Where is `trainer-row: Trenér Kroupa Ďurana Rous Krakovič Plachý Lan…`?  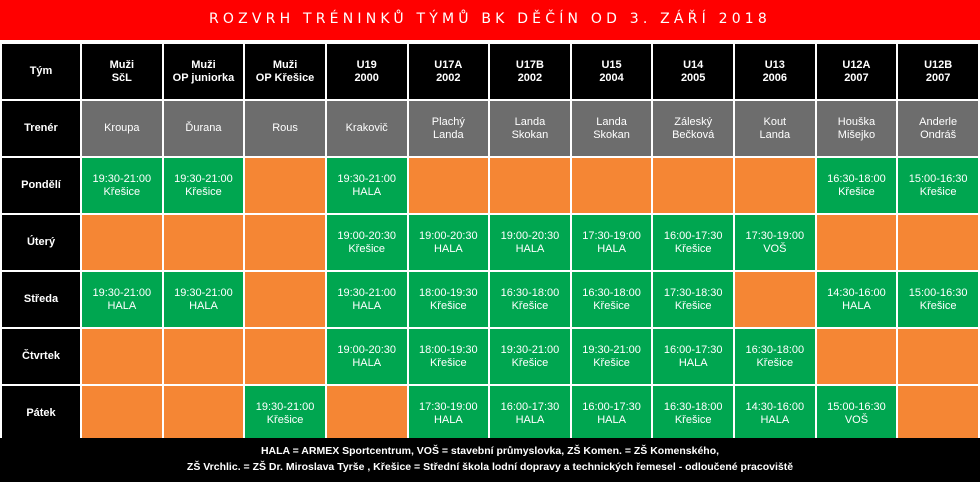
trainer-row: Trenér Kroupa Ďurana Rous Krakovič Plachý Lan… is located at coordinates (490, 128).